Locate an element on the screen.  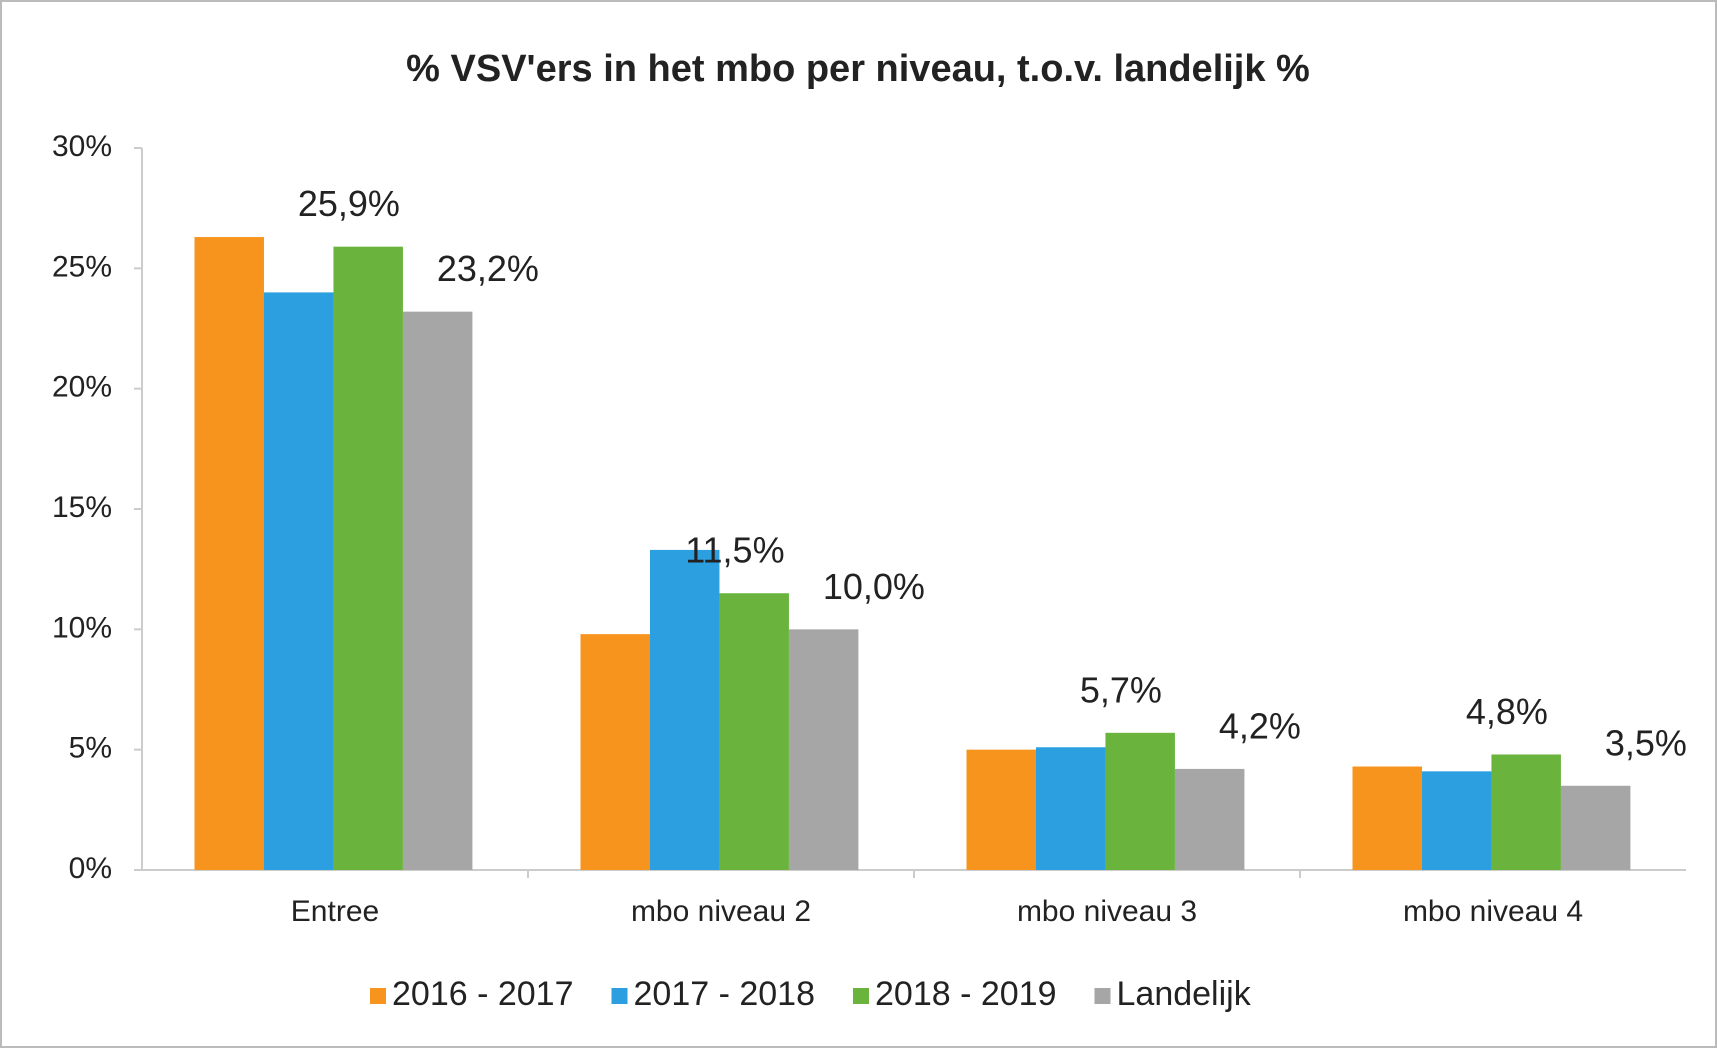
legend-label: 2016 - 2017 is located at coordinates (483, 994).